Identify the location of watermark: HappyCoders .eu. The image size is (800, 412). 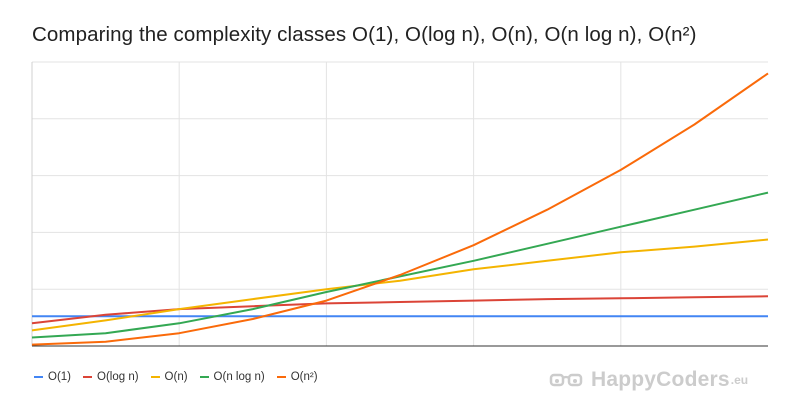
(648, 380).